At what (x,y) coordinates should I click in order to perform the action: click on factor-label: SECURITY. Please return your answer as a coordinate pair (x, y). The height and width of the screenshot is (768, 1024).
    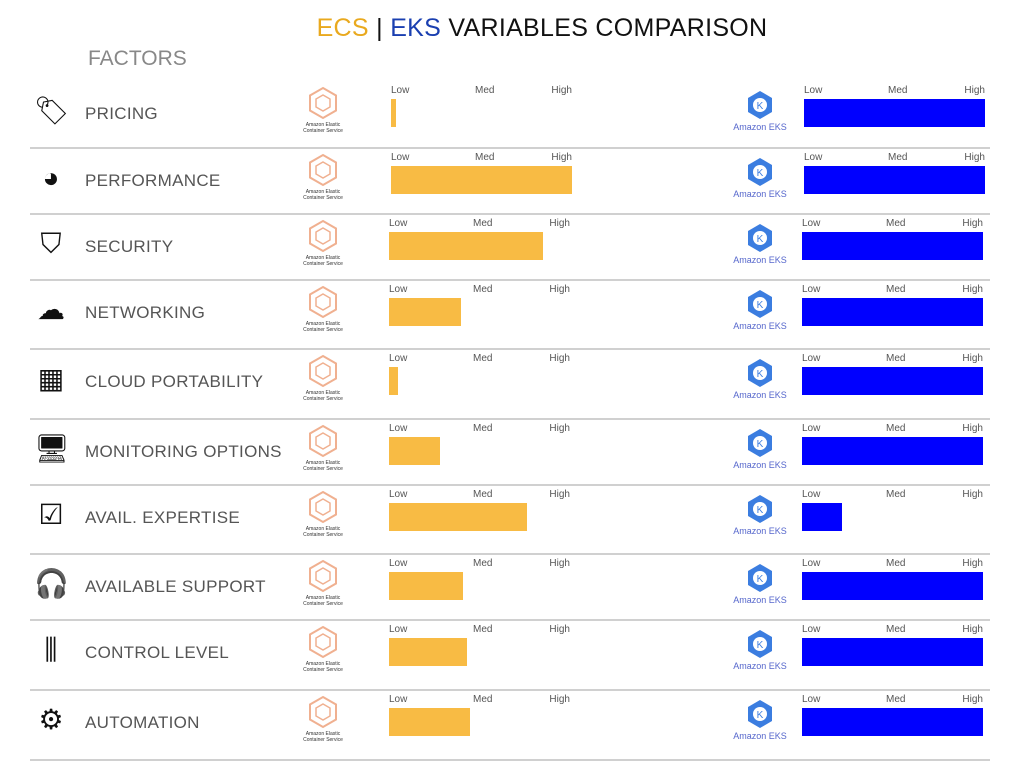
    Looking at the image, I should click on (129, 246).